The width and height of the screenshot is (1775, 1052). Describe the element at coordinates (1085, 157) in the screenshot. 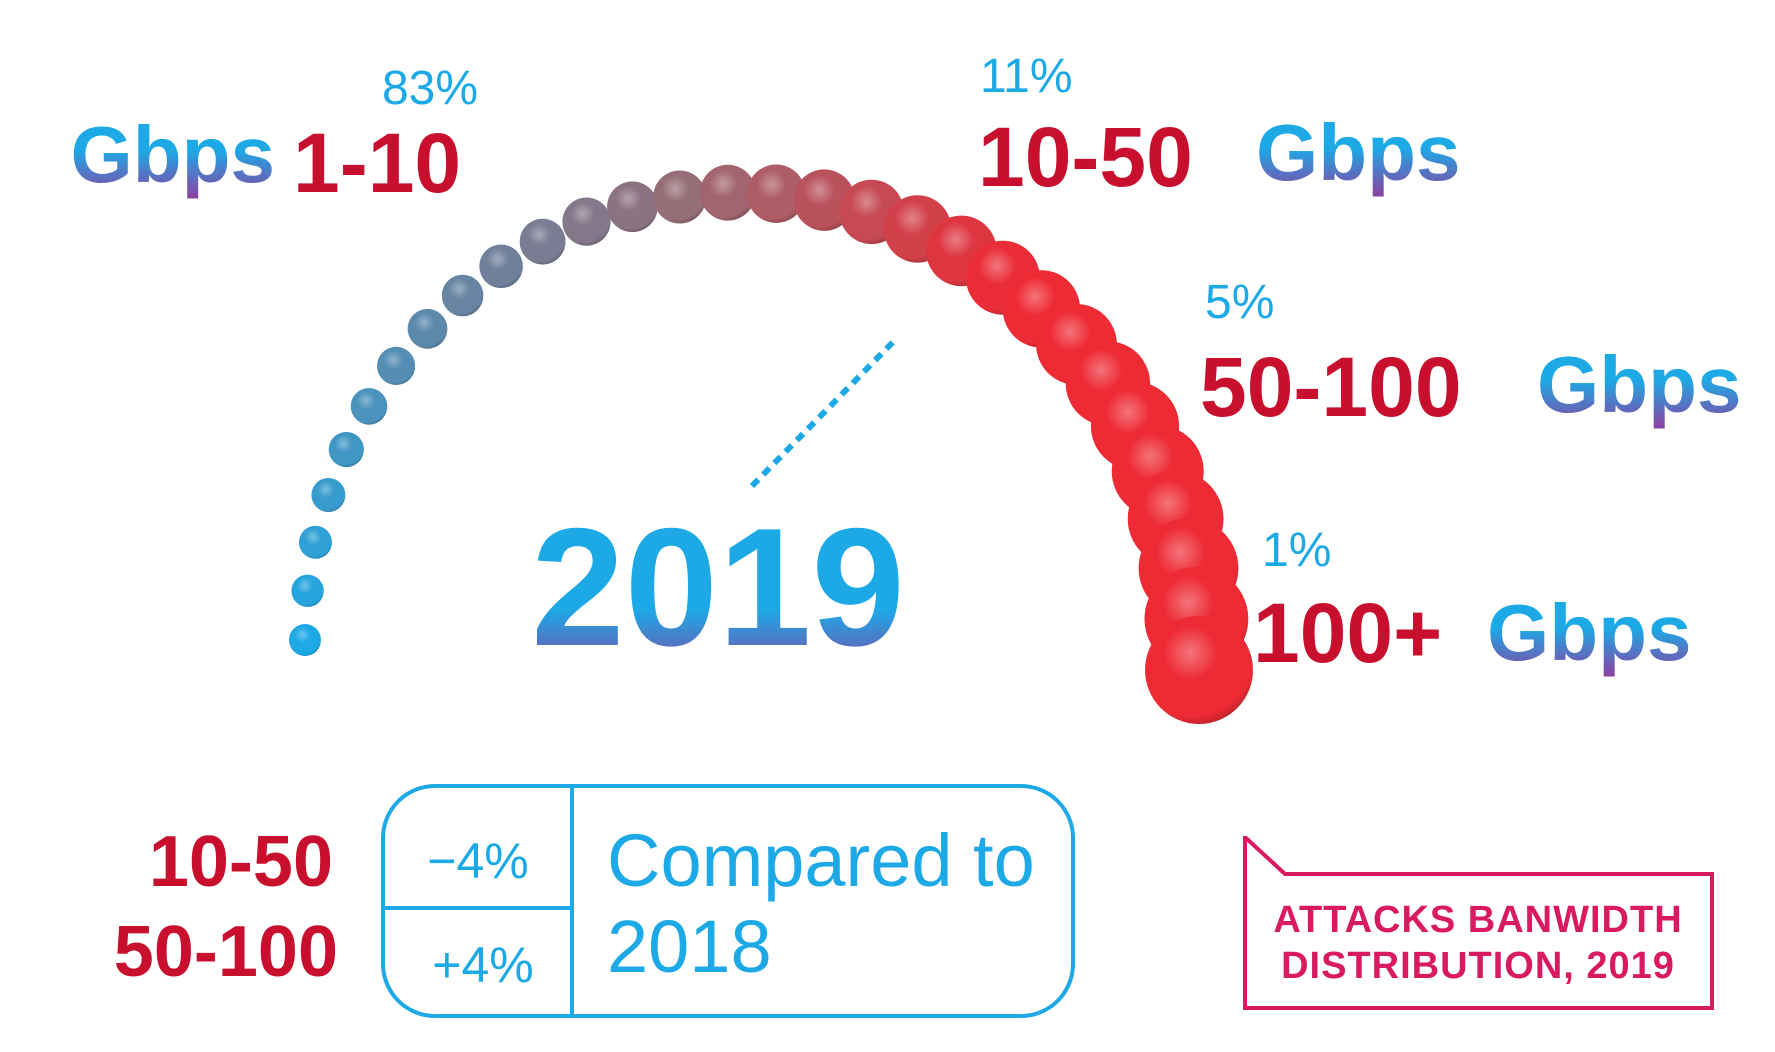

I see `bin-label-10-50: 10-50` at that location.